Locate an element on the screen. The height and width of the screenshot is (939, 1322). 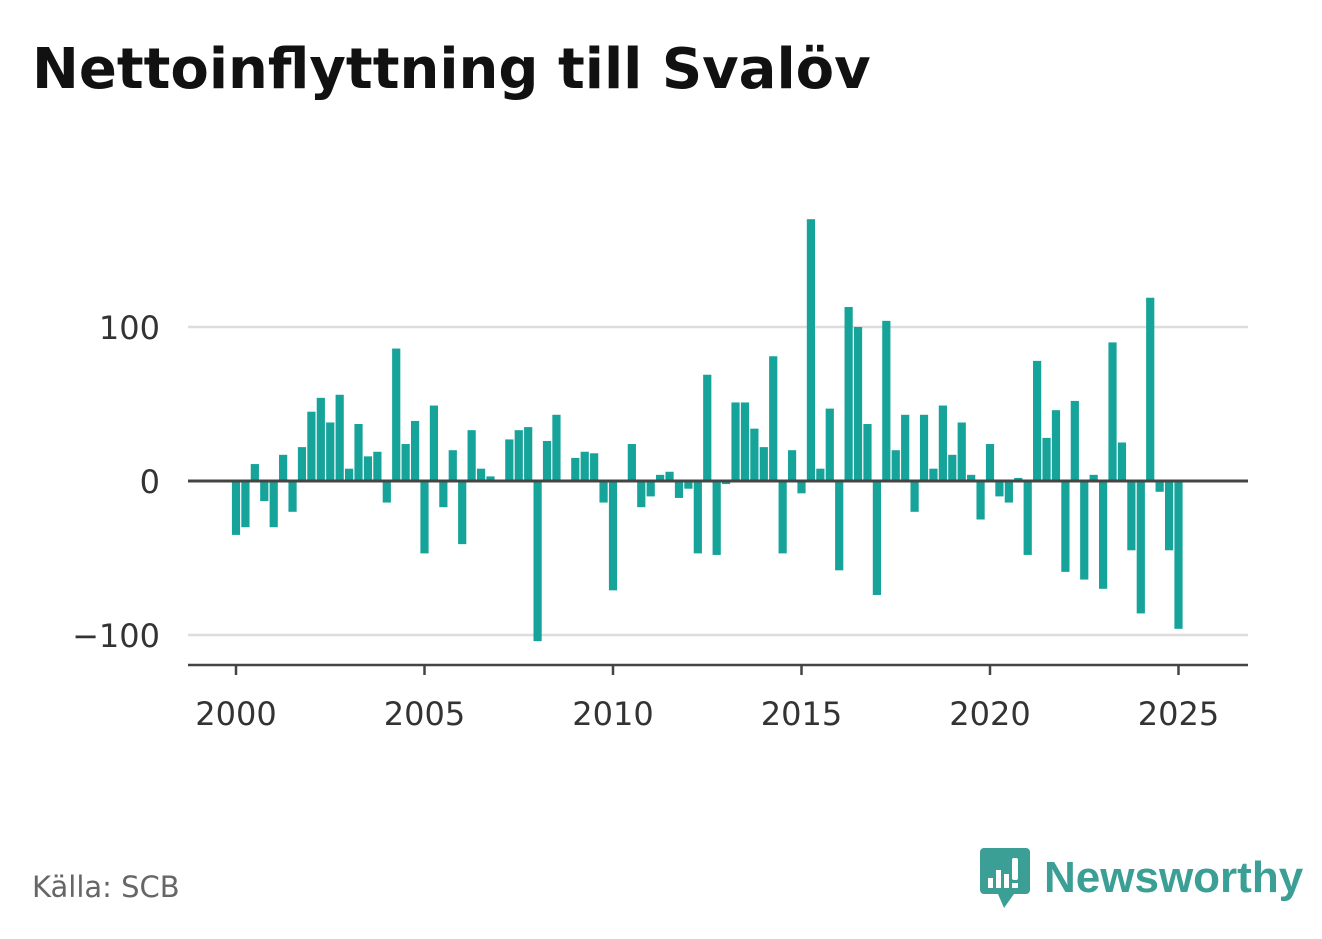
y-tick-label: 100 is located at coordinates (129, 328).